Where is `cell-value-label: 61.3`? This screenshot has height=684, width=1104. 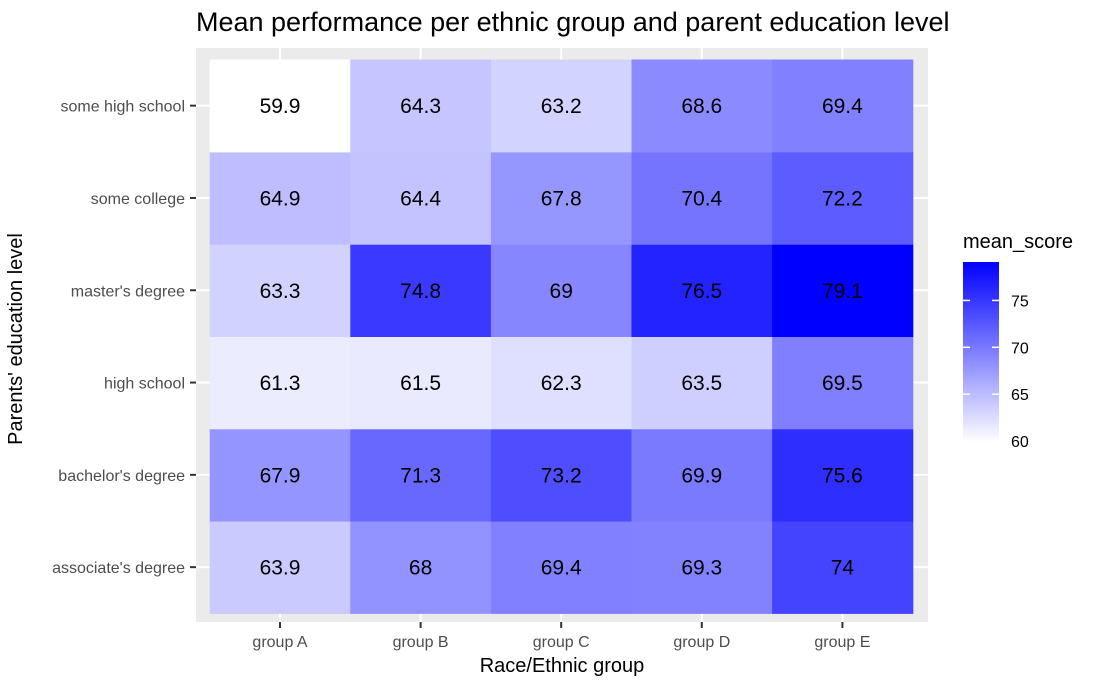
cell-value-label: 61.3 is located at coordinates (280, 383).